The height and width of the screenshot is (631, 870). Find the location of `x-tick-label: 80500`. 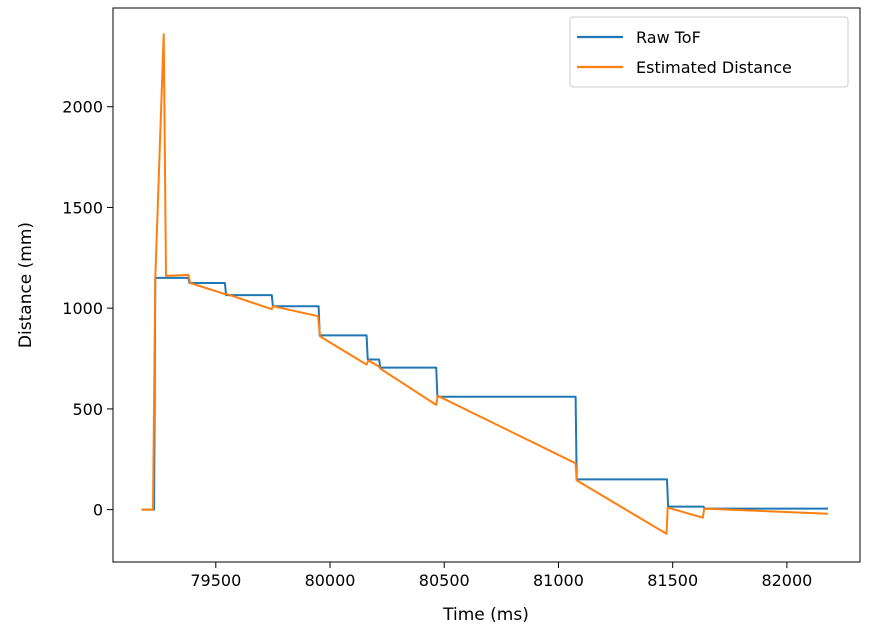

x-tick-label: 80500 is located at coordinates (444, 580).